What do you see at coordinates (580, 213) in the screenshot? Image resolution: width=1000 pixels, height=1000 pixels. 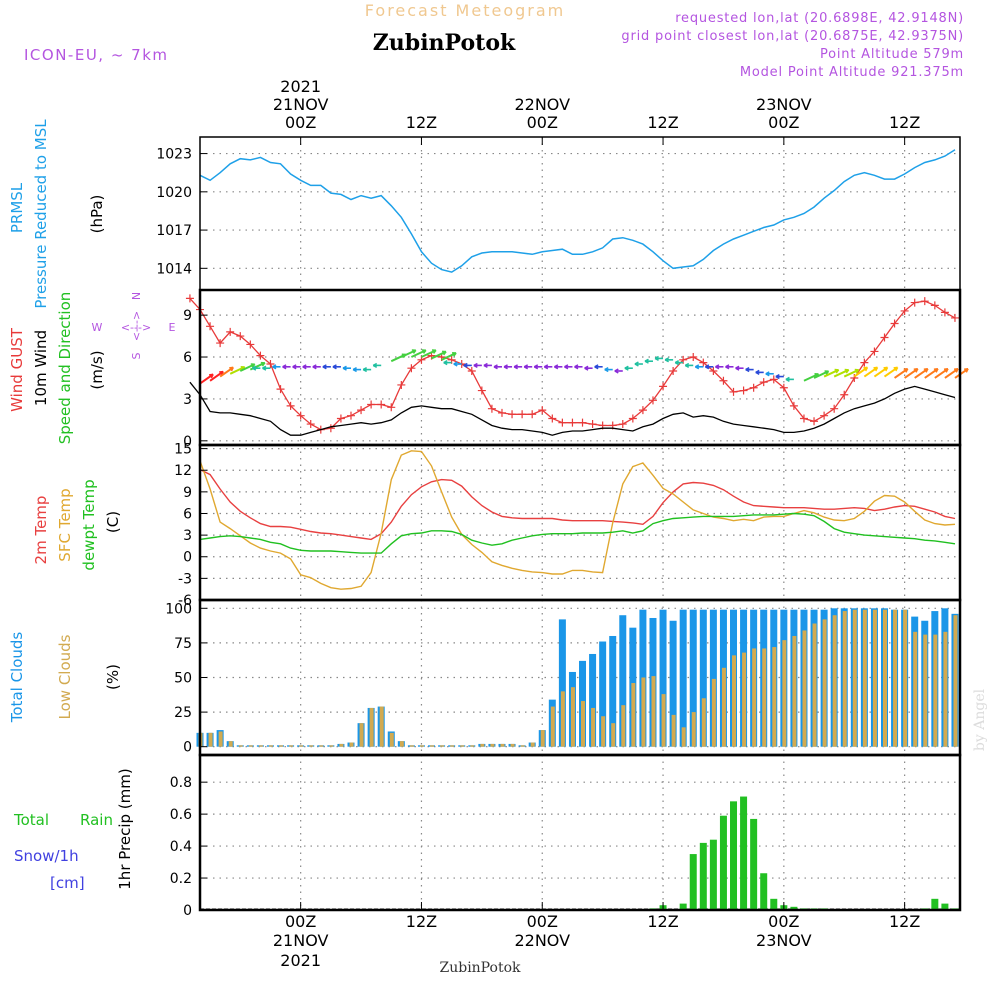 I see `panel-frame-pressure` at bounding box center [580, 213].